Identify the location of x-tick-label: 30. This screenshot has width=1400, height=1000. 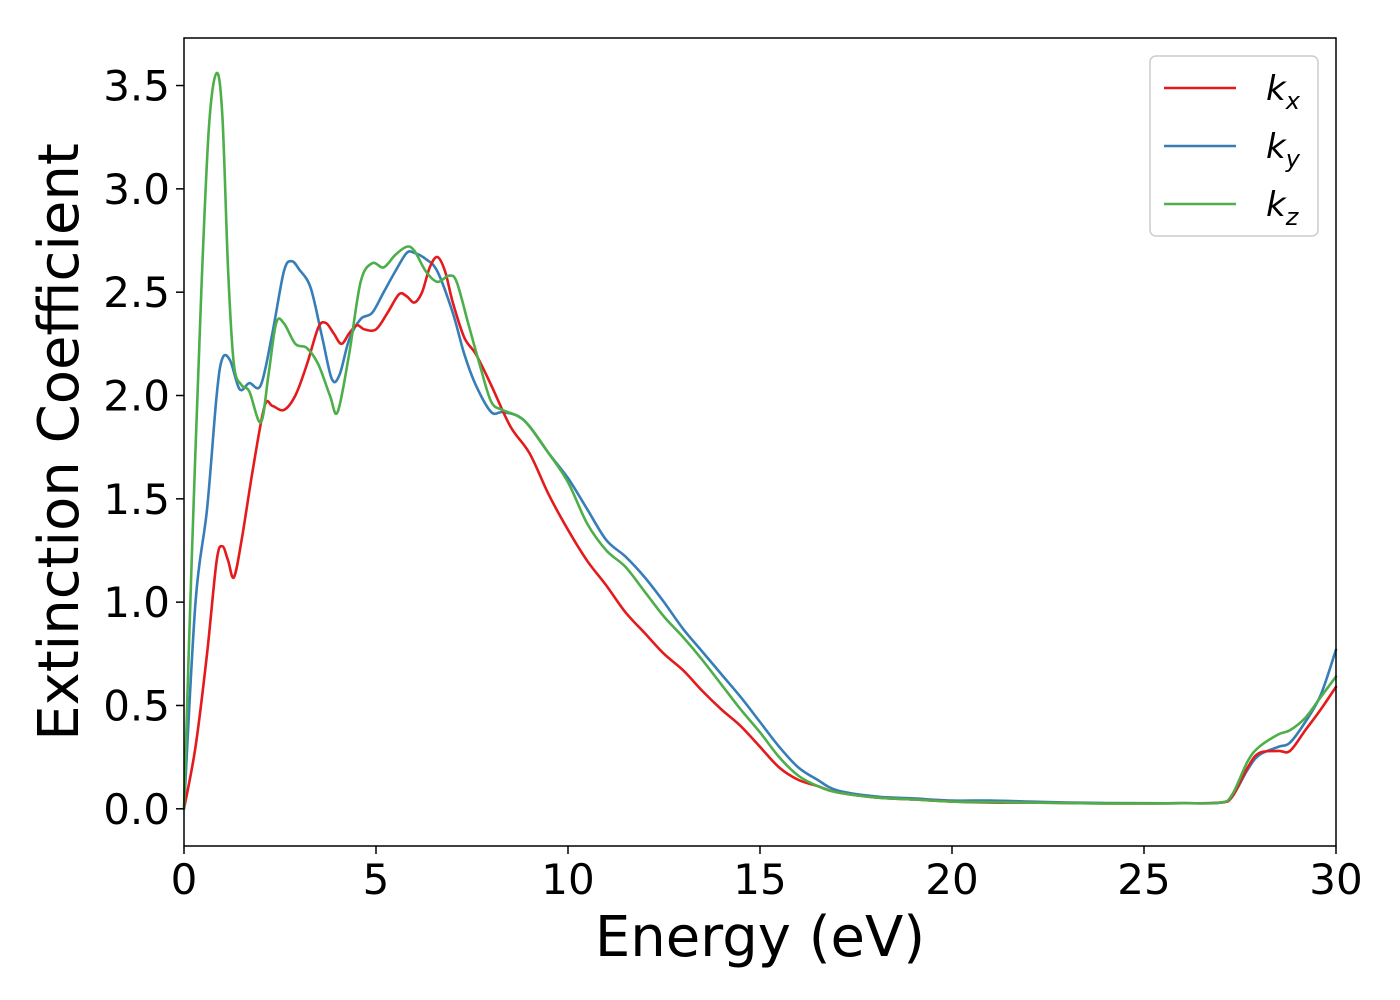
(1335, 879).